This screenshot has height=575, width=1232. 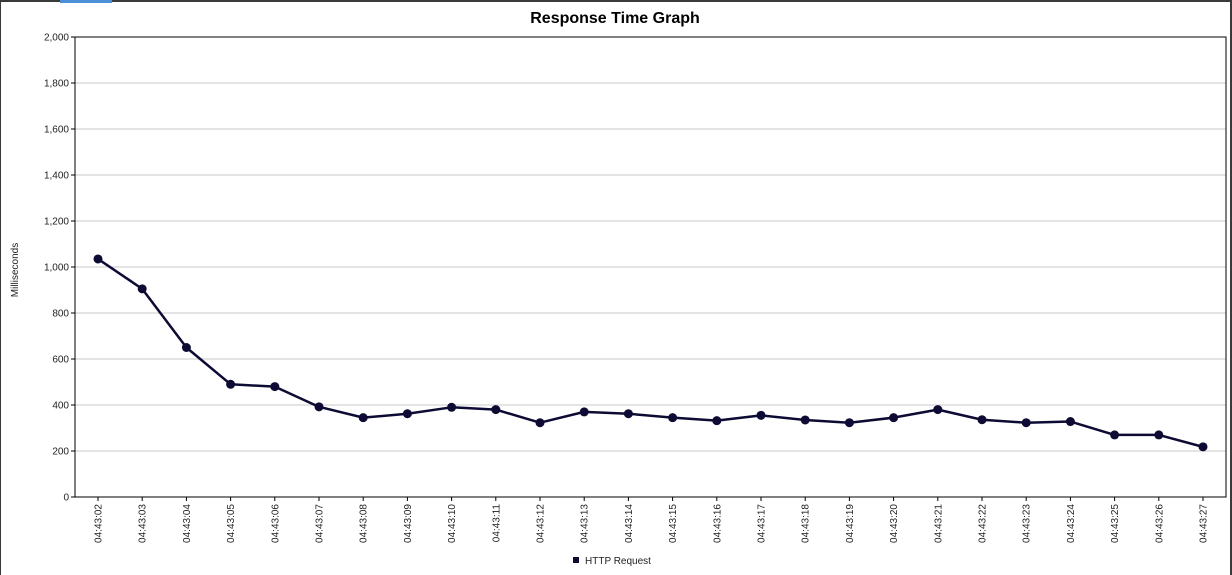 I want to click on x-tick-label: 04:43:14, so click(x=629, y=523).